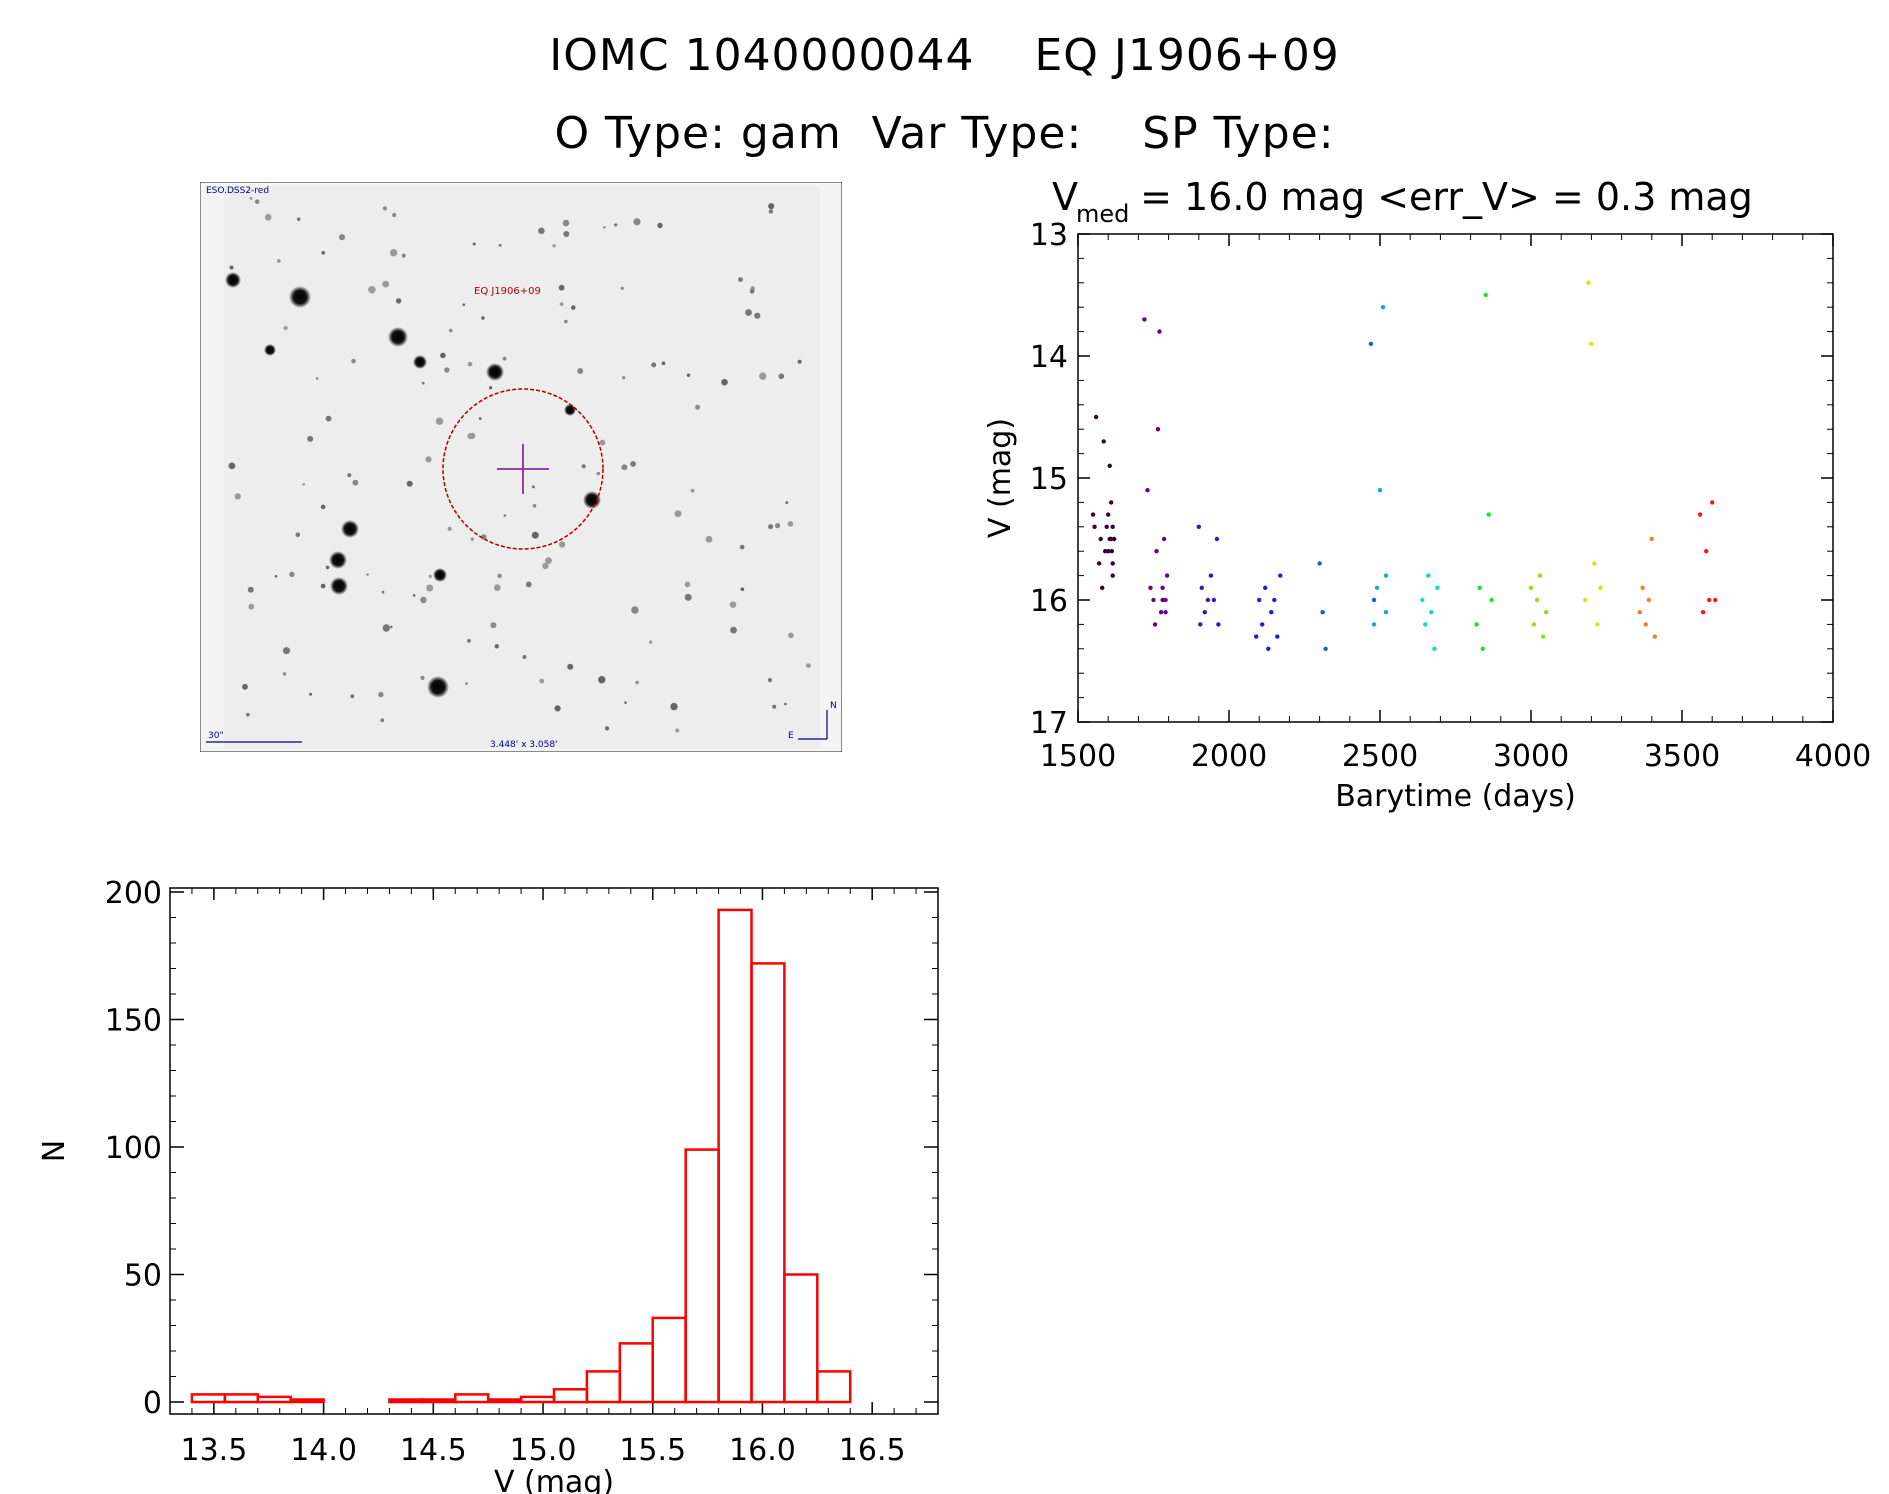 Image resolution: width=1889 pixels, height=1494 pixels. Describe the element at coordinates (791, 736) in the screenshot. I see `compass-east-label: E` at that location.